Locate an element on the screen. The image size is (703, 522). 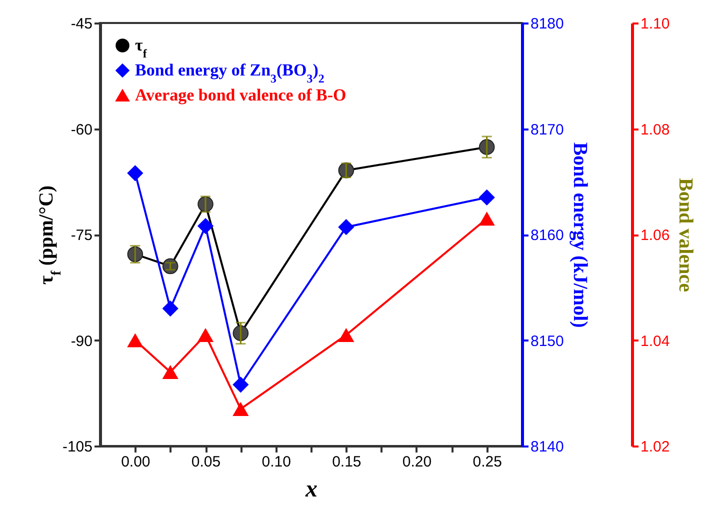
x-tick-label: 0.20 is located at coordinates (417, 462).